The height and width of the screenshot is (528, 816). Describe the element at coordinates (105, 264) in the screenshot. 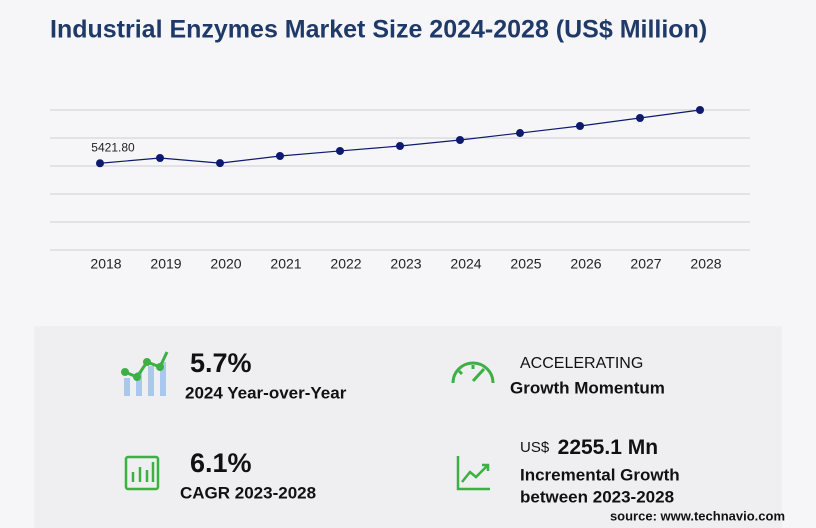

I see `x-tick-label: 2018` at that location.